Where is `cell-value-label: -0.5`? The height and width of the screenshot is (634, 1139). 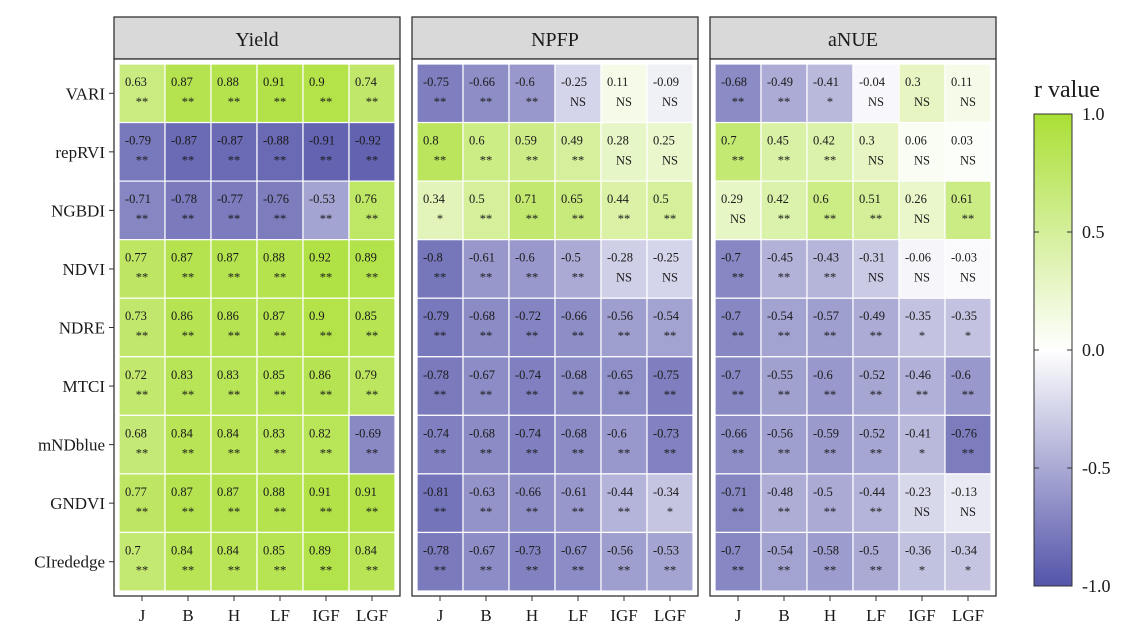 cell-value-label: -0.5 is located at coordinates (823, 492).